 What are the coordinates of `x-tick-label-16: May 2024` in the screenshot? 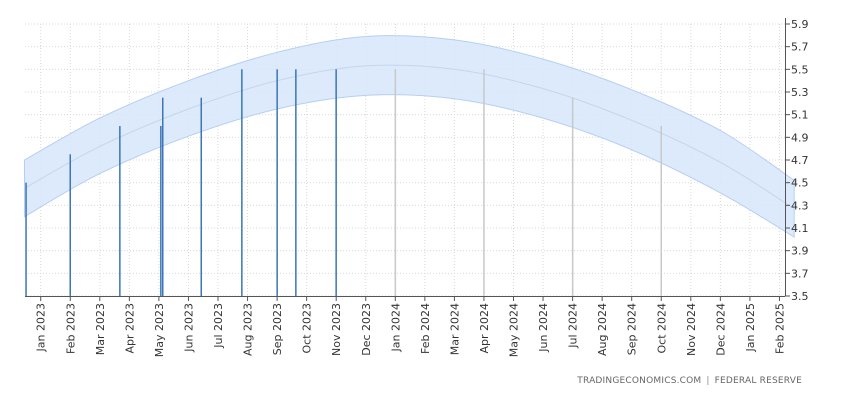 It's located at (514, 330).